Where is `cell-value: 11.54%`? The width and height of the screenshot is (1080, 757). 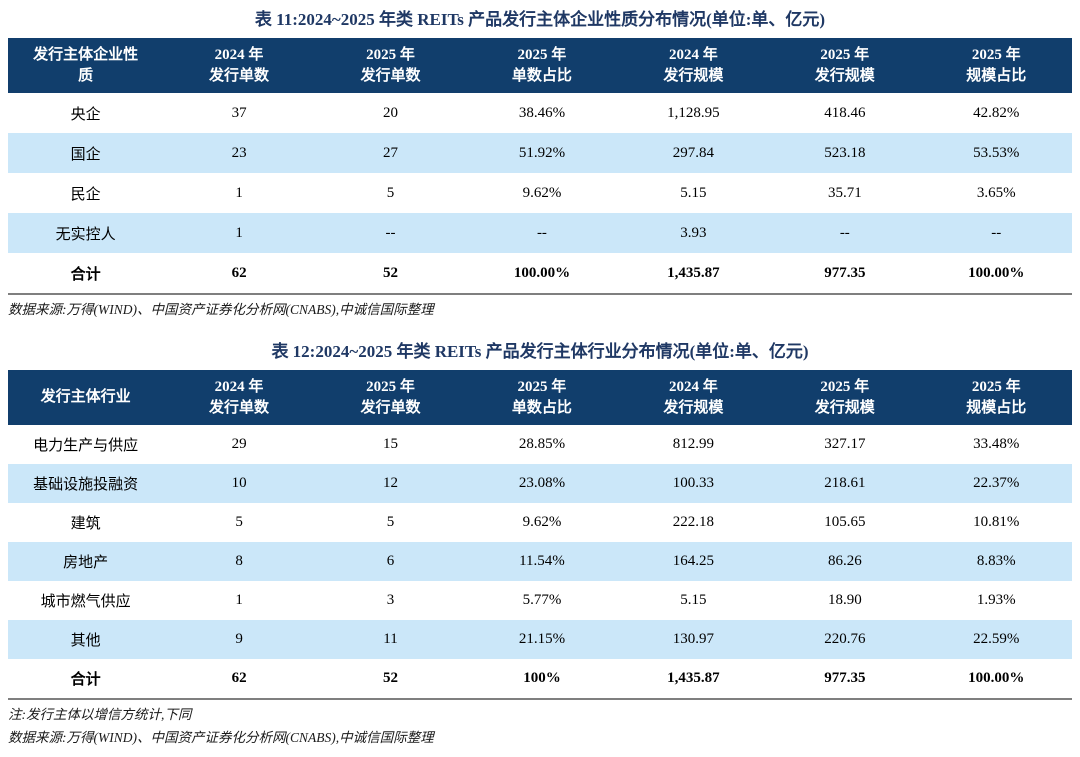
cell-value: 11.54% is located at coordinates (542, 561).